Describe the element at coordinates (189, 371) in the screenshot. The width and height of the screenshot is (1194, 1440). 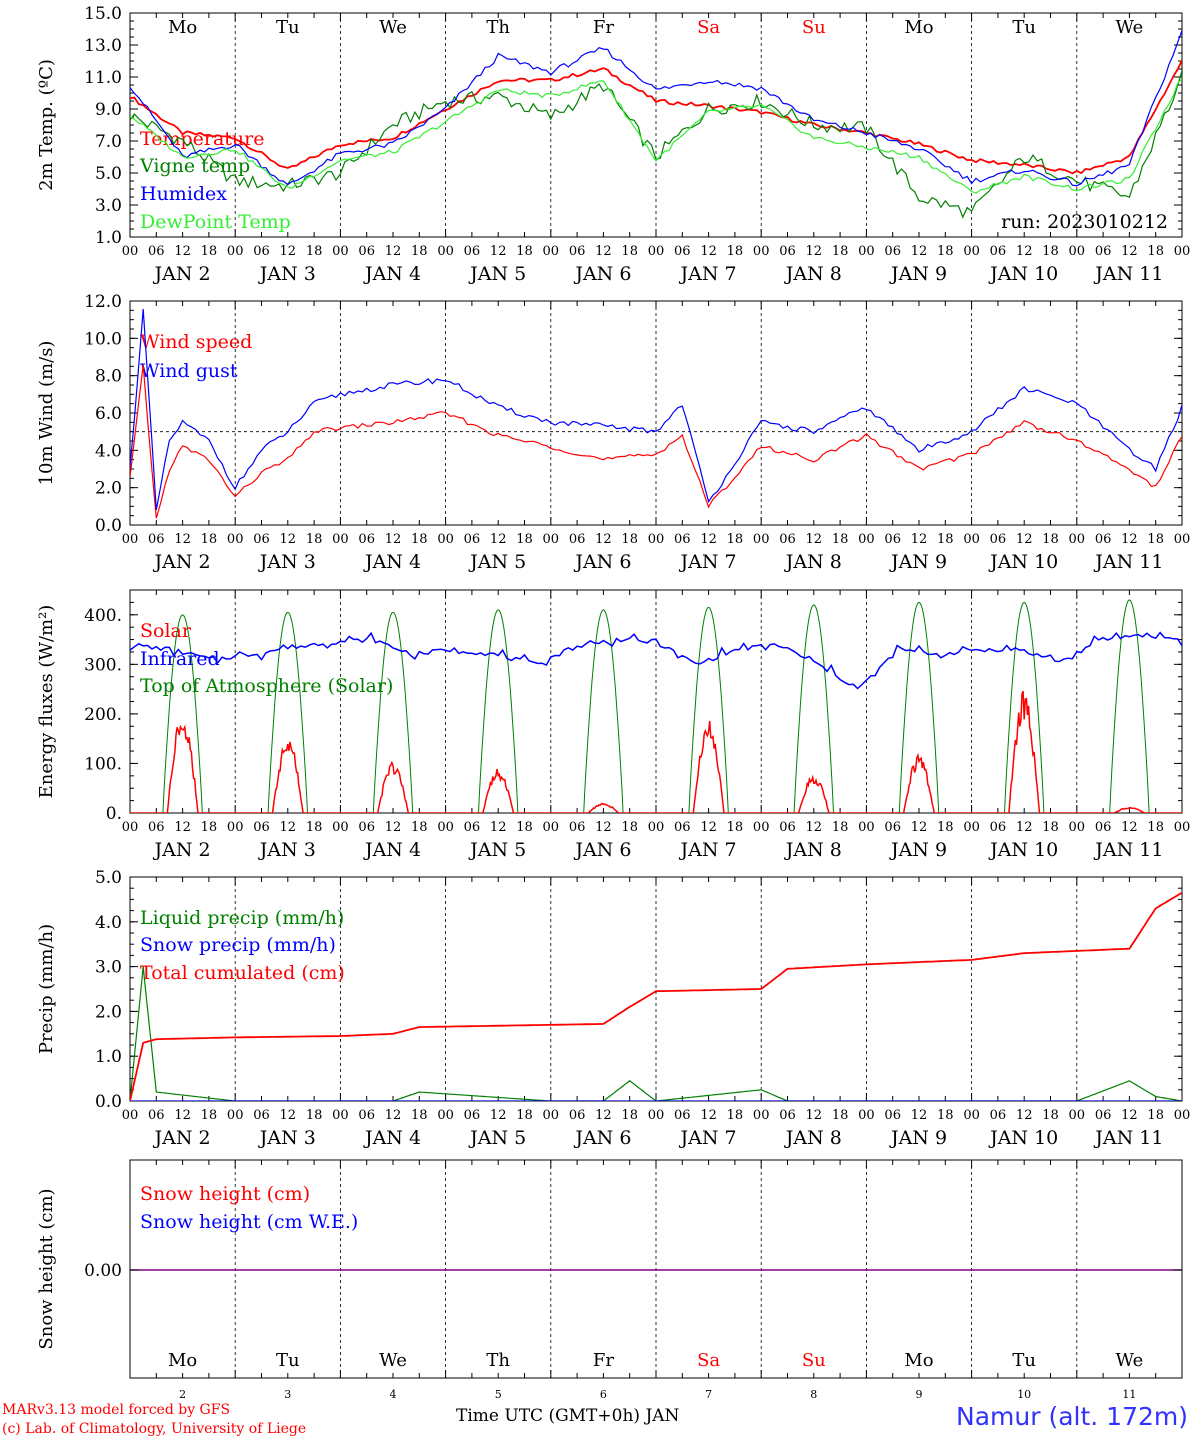
I see `legend-entry: Wind gust` at that location.